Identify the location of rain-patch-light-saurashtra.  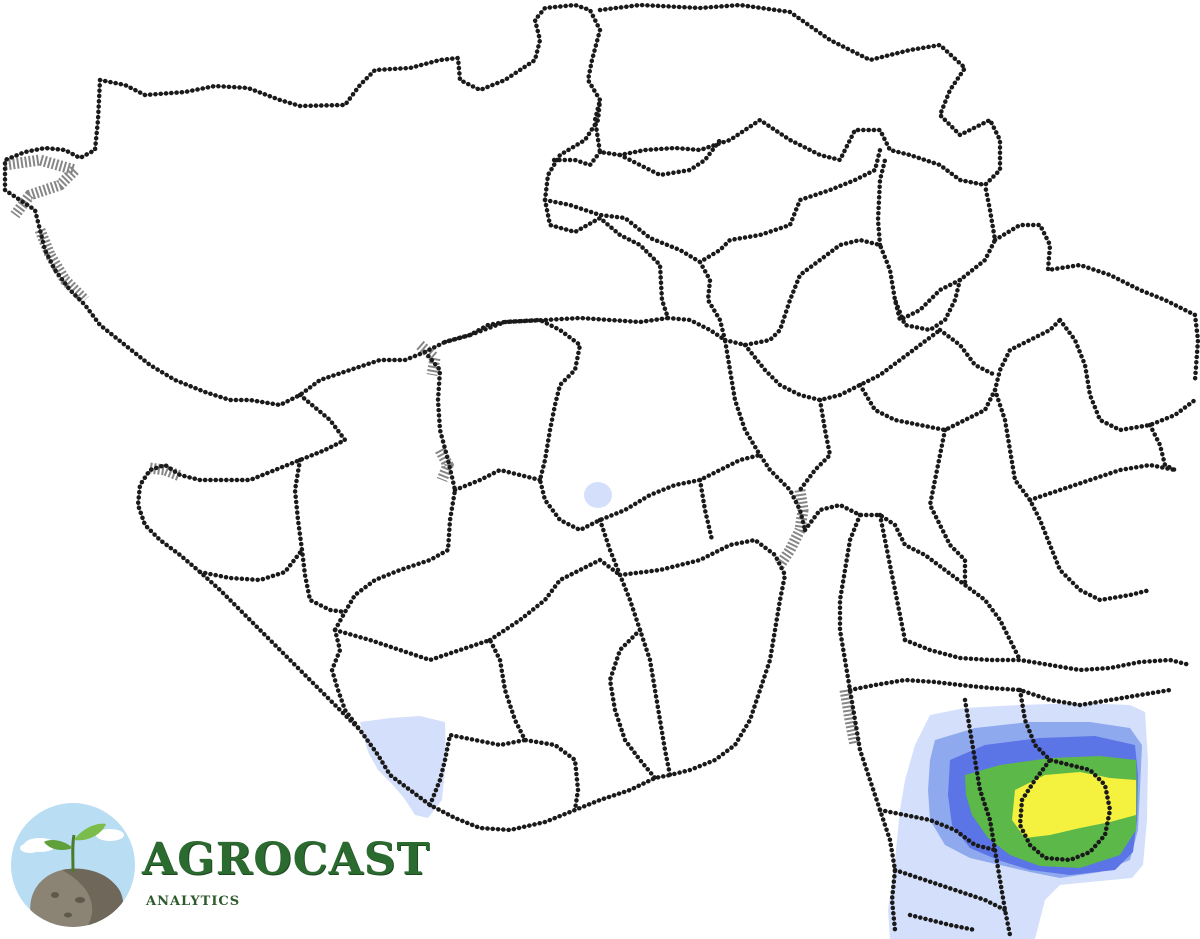
(403, 767).